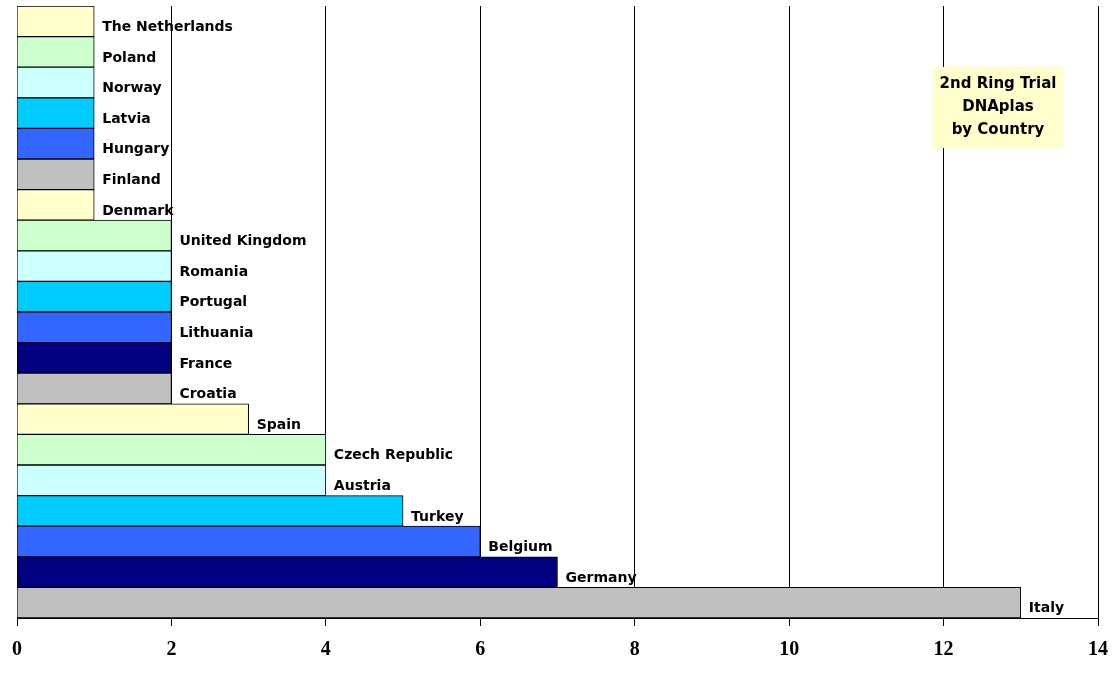 This screenshot has height=698, width=1120. What do you see at coordinates (393, 454) in the screenshot?
I see `y-tick-label: Czech Republic` at bounding box center [393, 454].